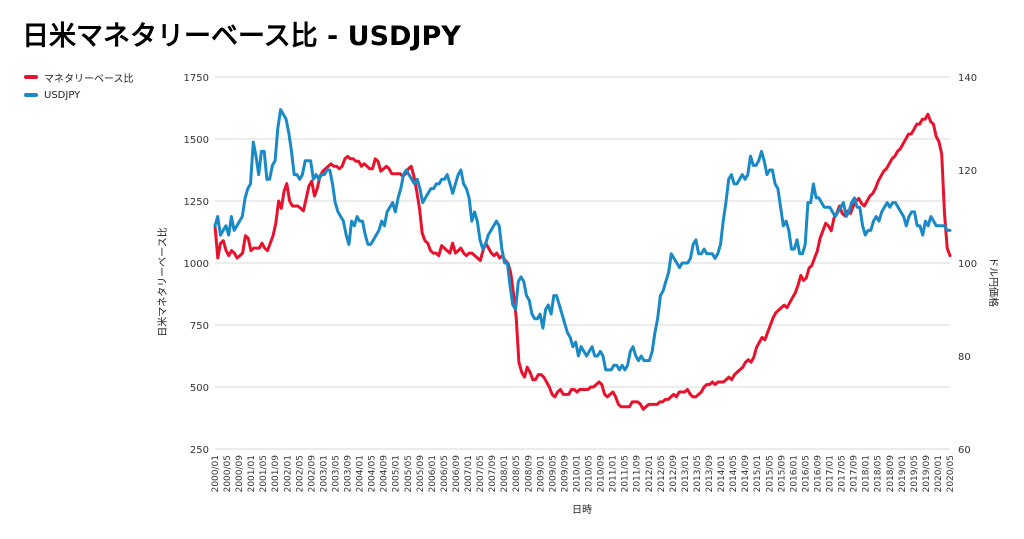 This screenshot has height=539, width=1024. I want to click on legend-label-usdjpy: USDJPY, so click(62, 95).